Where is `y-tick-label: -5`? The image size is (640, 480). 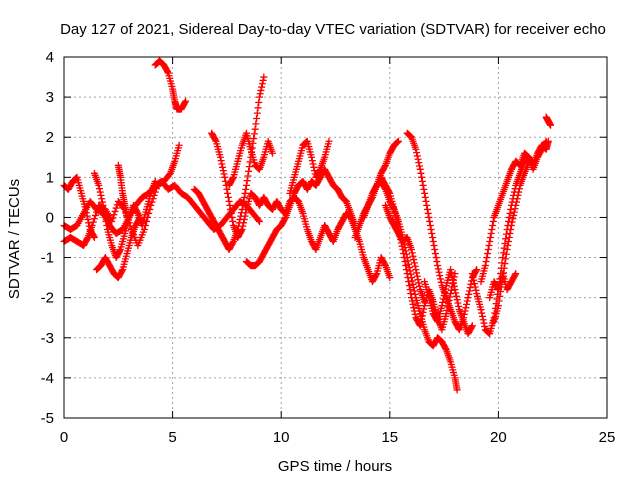
y-tick-label: -5 is located at coordinates (47, 418).